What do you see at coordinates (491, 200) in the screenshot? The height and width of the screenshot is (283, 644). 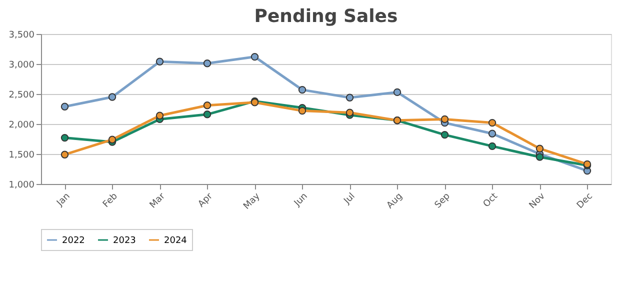 I see `x-tick-label: Oct` at bounding box center [491, 200].